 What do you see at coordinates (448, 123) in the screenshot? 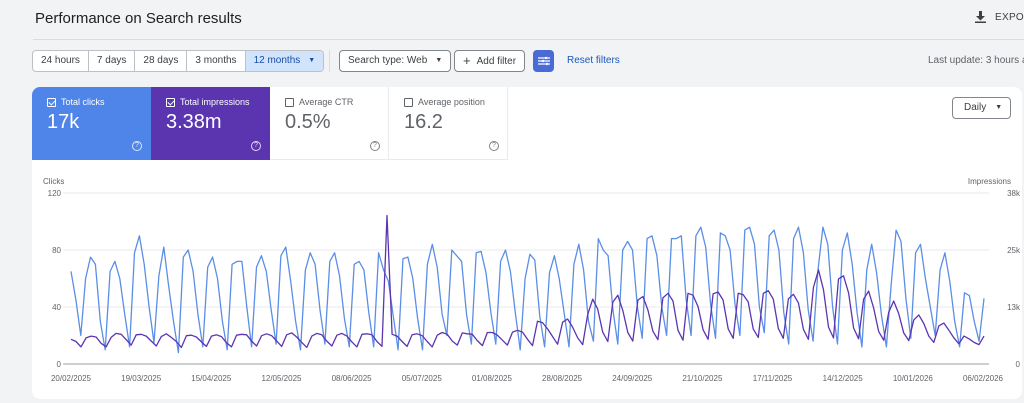
I see `metric-average-position: Average position 16.2 ?` at bounding box center [448, 123].